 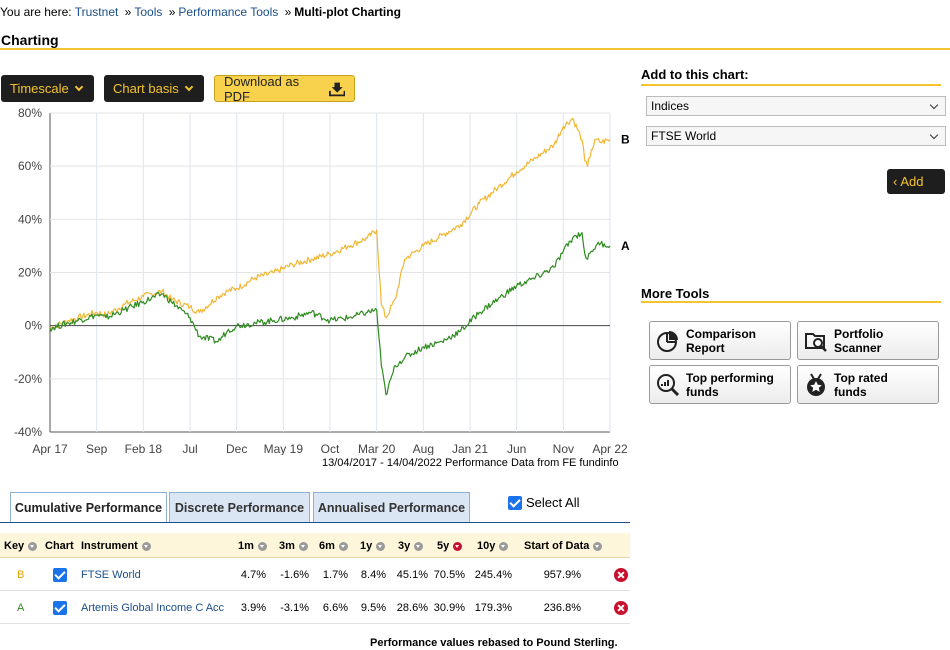 I want to click on column-header-10y: 10y, so click(x=493, y=546).